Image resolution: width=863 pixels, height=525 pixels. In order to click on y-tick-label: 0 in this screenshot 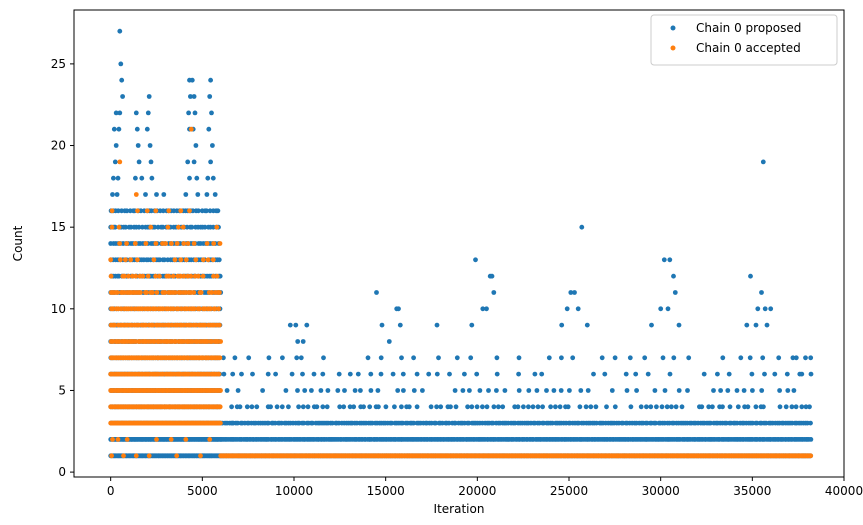, I will do `click(62, 472)`.